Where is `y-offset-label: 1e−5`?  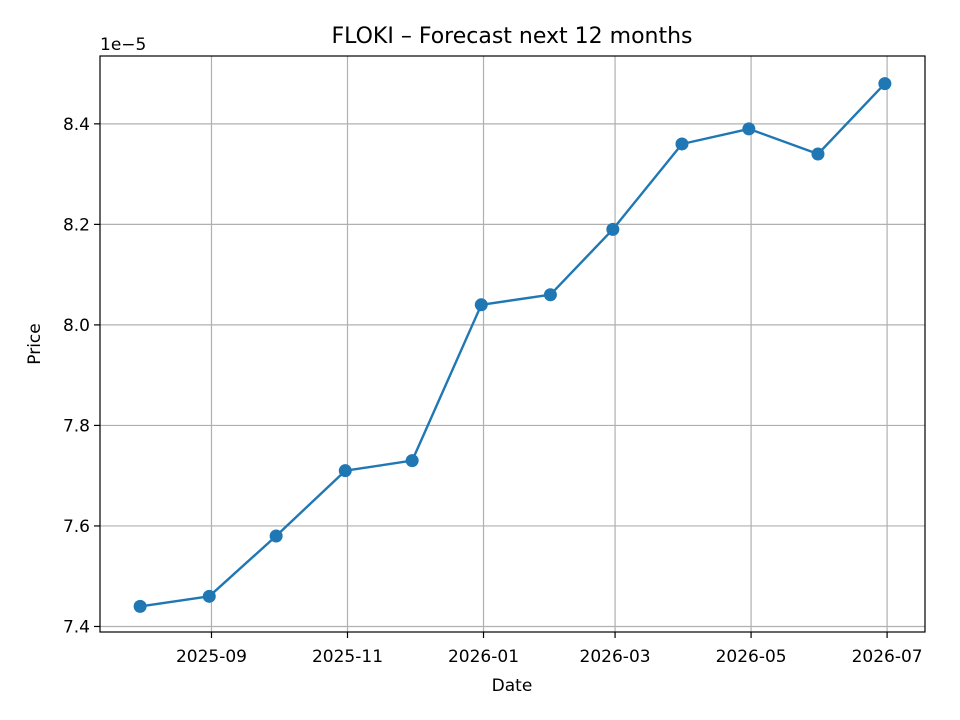 y-offset-label: 1e−5 is located at coordinates (123, 45).